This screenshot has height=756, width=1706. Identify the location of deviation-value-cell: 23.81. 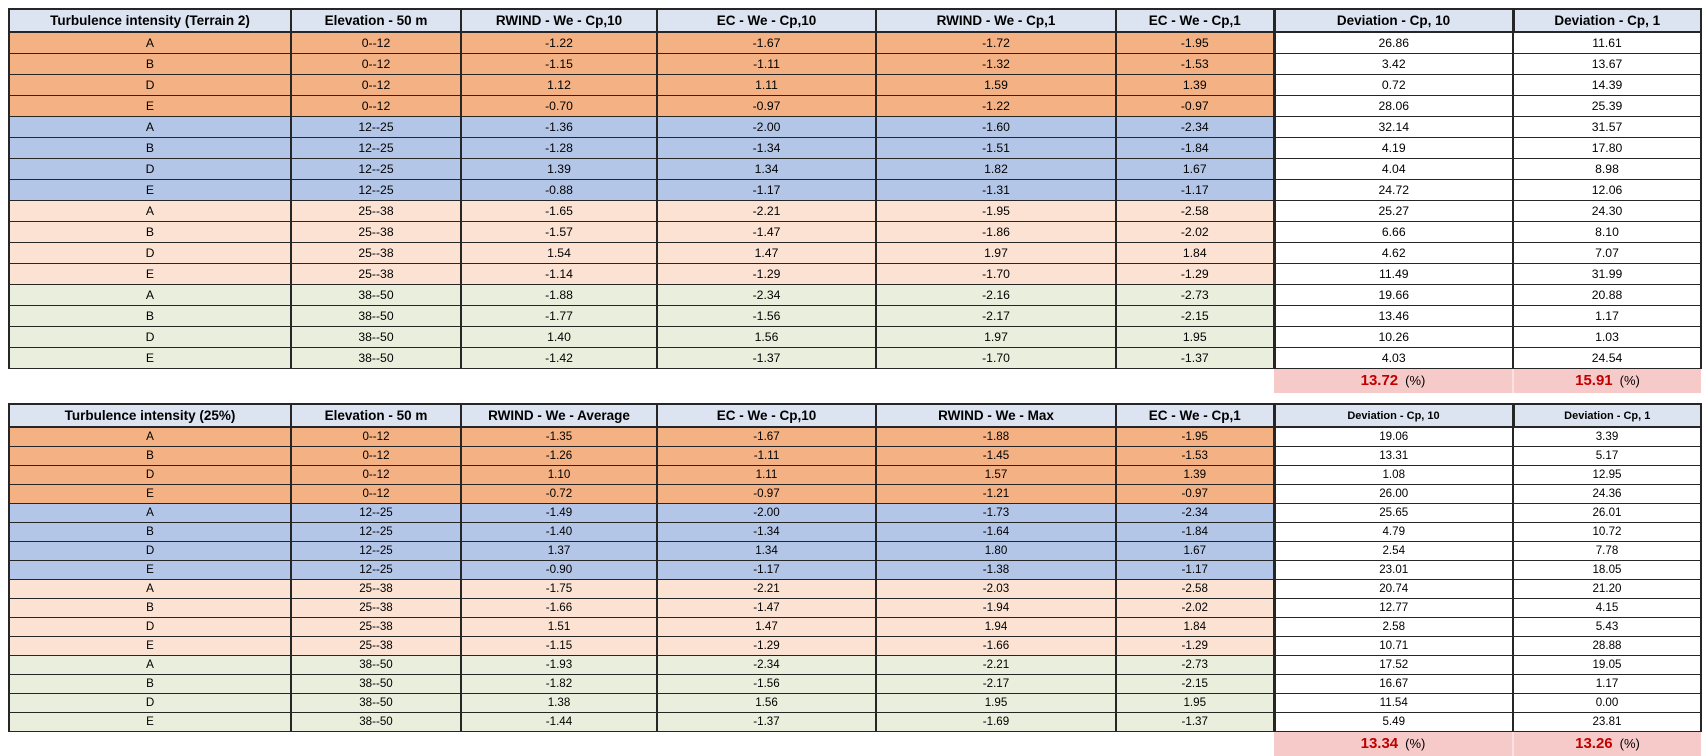
(1607, 721).